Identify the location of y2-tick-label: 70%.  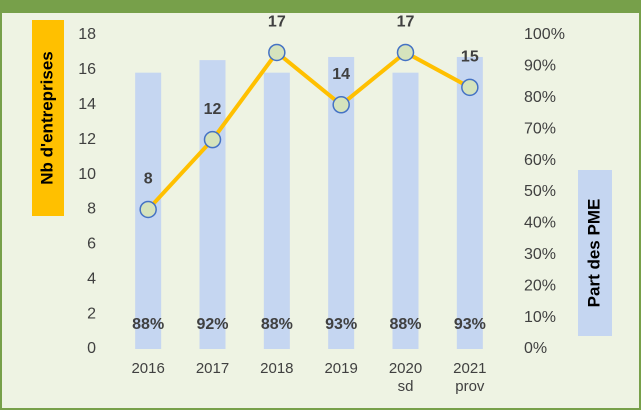
(540, 128).